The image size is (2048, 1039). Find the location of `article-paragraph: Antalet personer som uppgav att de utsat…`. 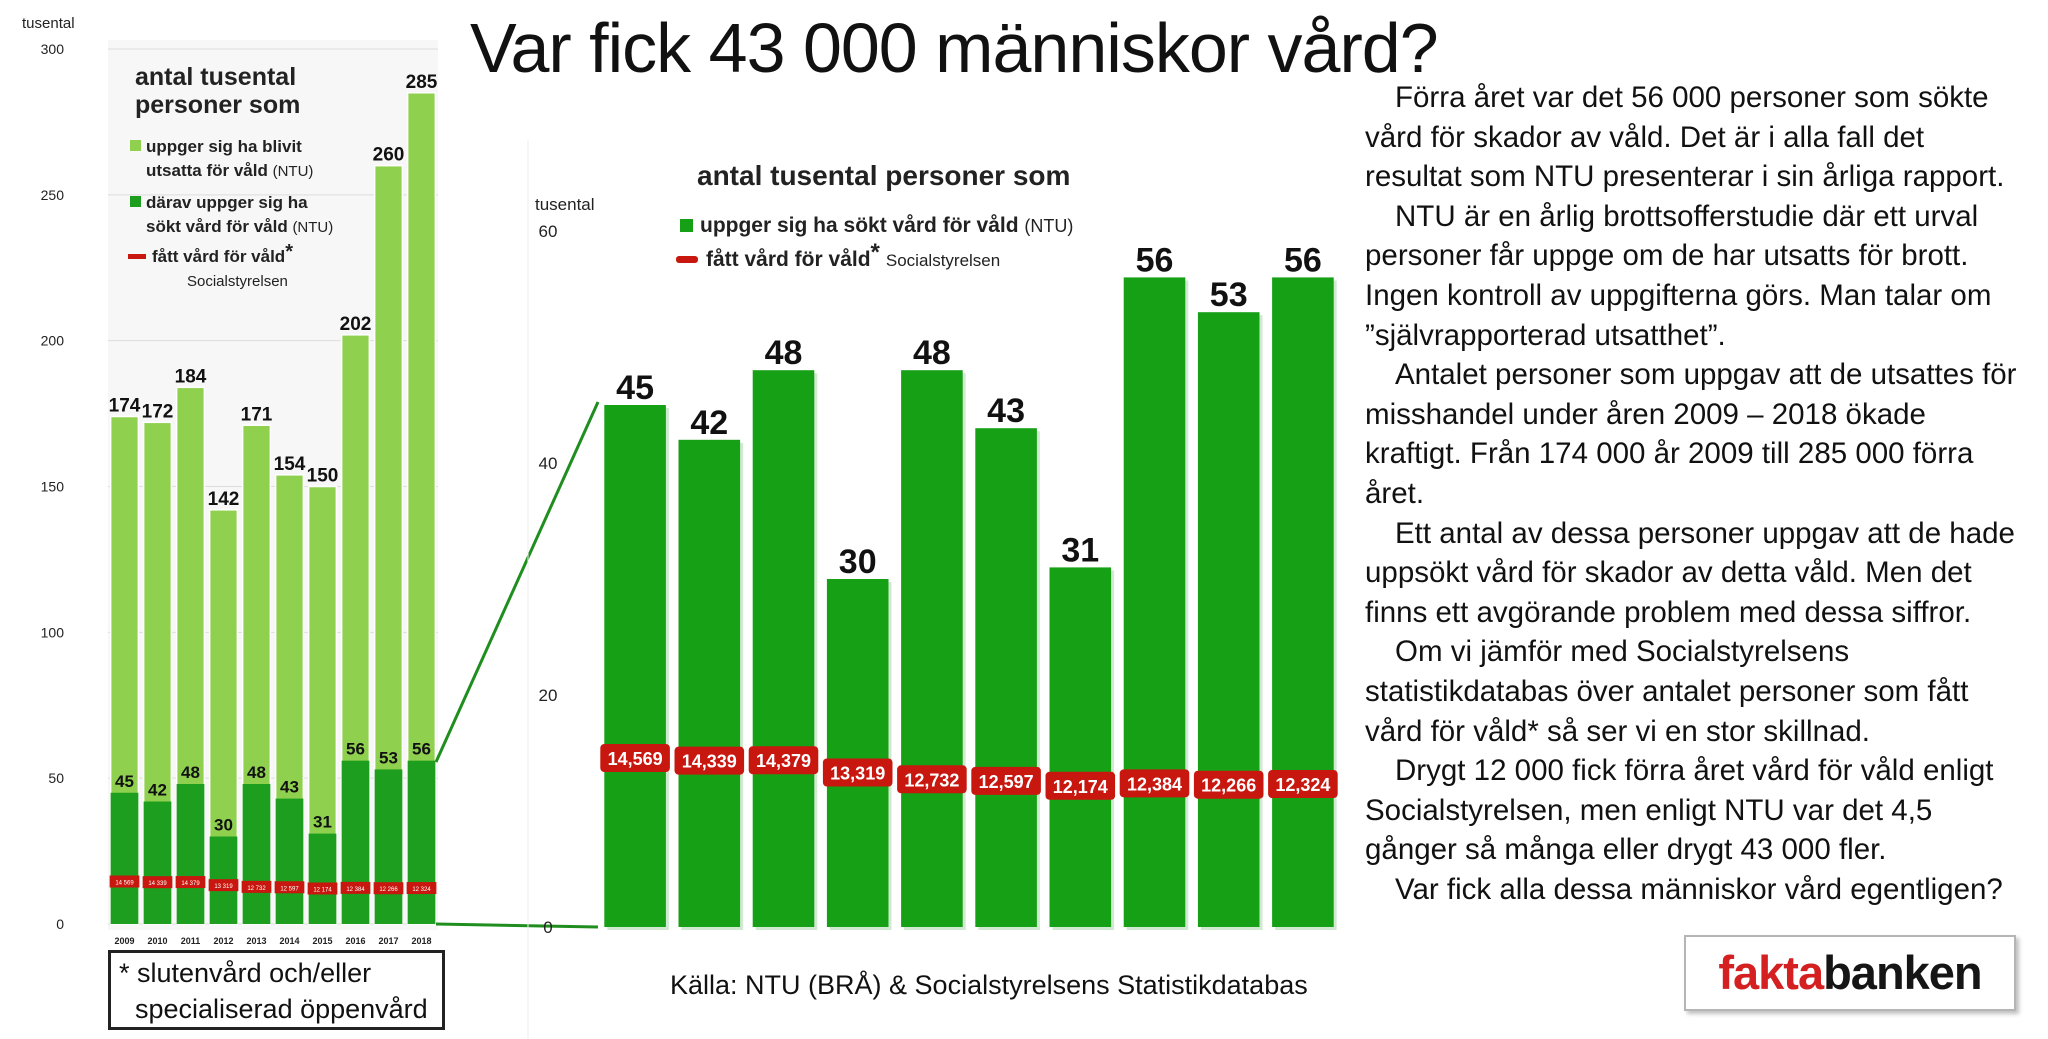

article-paragraph: Antalet personer som uppgav att de utsat… is located at coordinates (1691, 434).